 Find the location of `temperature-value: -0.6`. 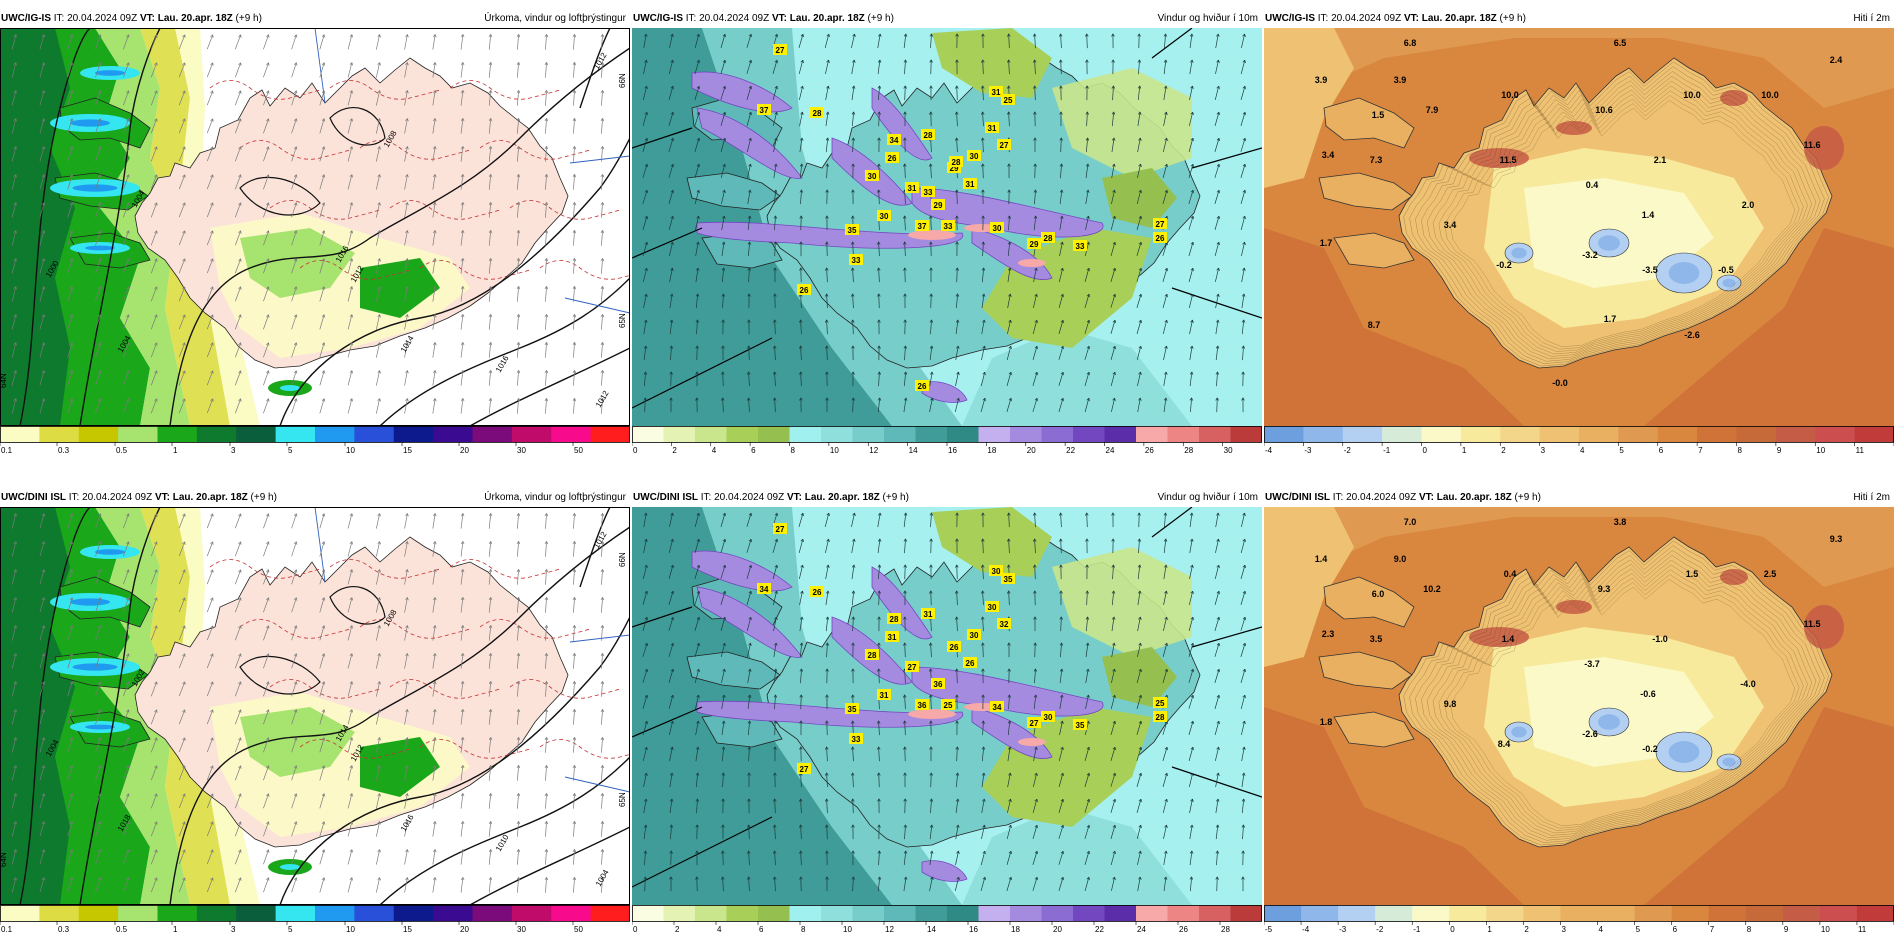

temperature-value: -0.6 is located at coordinates (1648, 694).